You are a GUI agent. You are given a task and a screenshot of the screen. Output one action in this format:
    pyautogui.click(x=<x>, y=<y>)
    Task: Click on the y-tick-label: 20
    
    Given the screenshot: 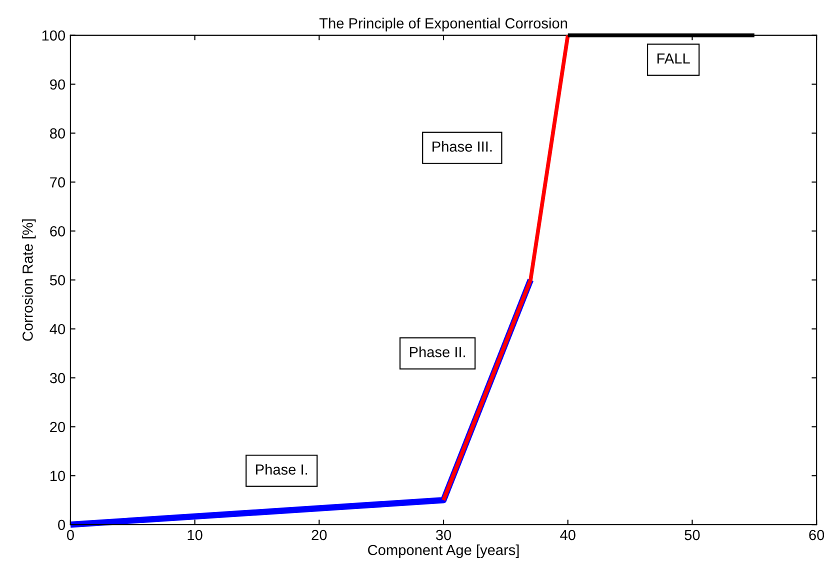 What is the action you would take?
    pyautogui.click(x=58, y=427)
    